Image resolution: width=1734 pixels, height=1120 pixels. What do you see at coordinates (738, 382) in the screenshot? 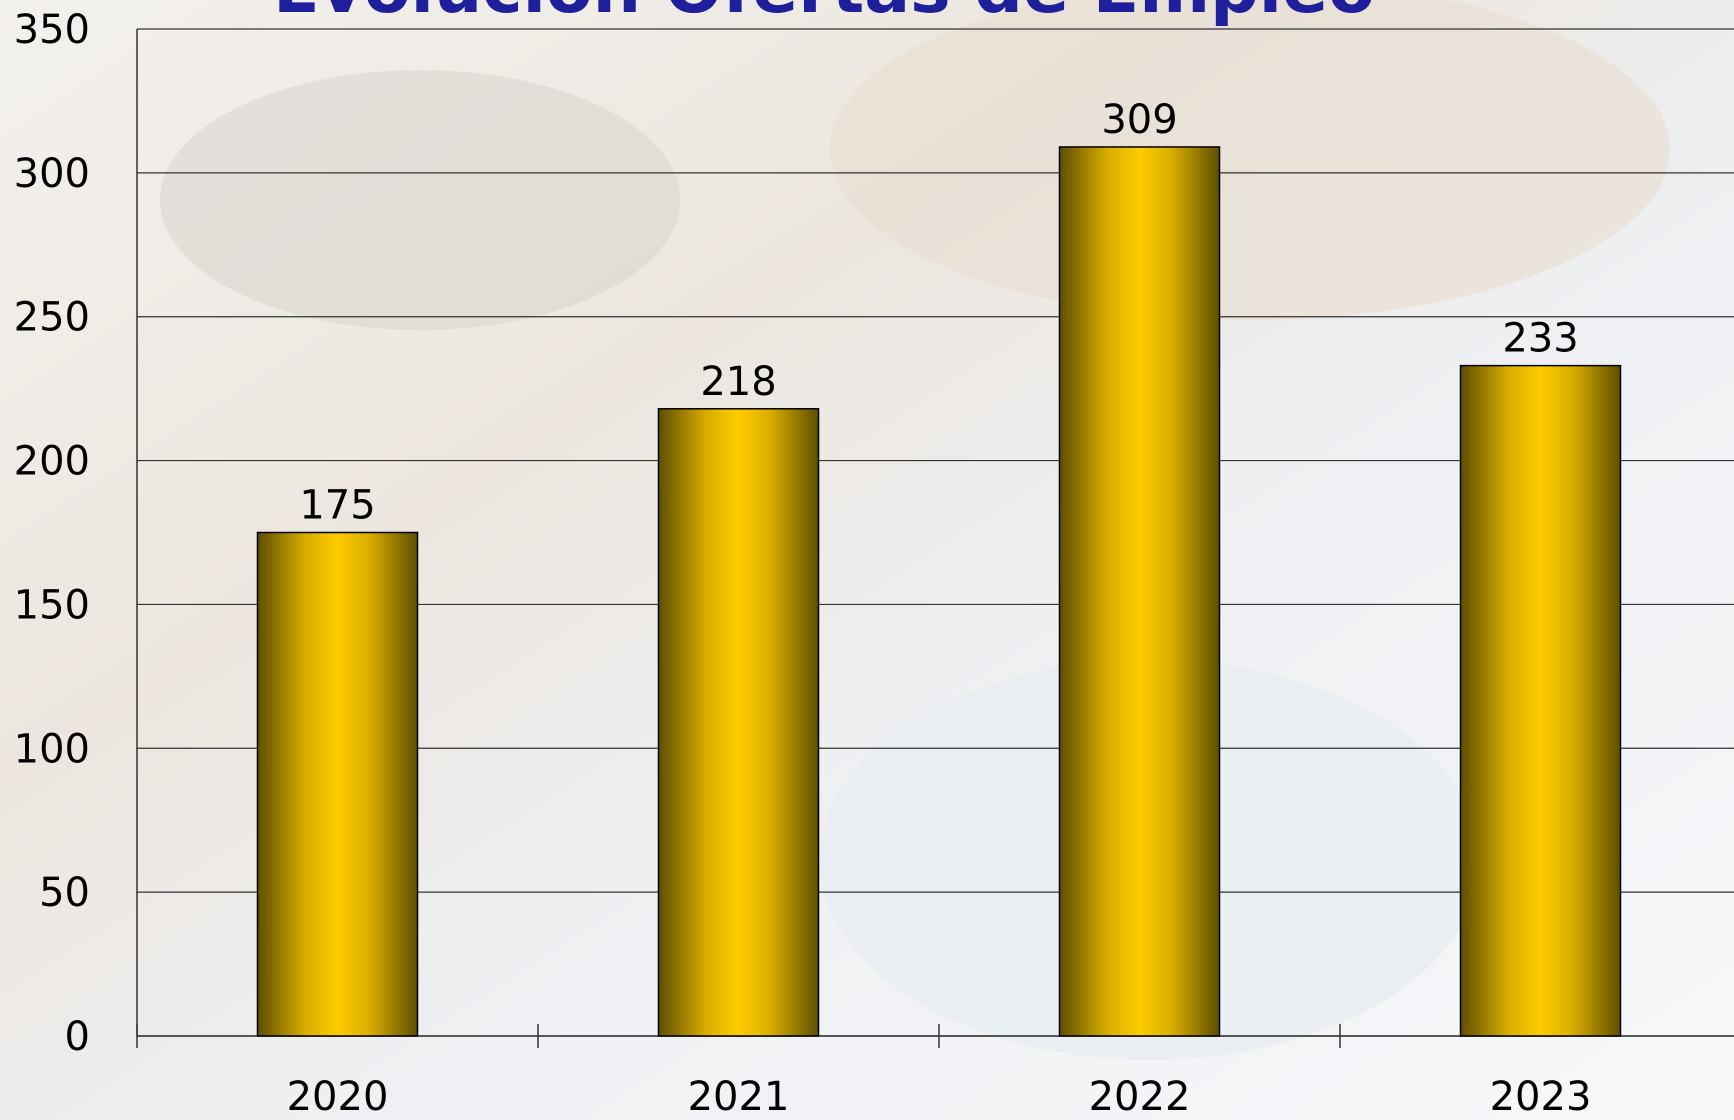
I see `value-label: 218` at bounding box center [738, 382].